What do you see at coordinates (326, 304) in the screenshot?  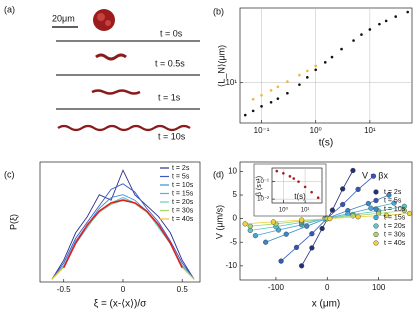 I see `x-axis-label: x (μm)` at bounding box center [326, 304].